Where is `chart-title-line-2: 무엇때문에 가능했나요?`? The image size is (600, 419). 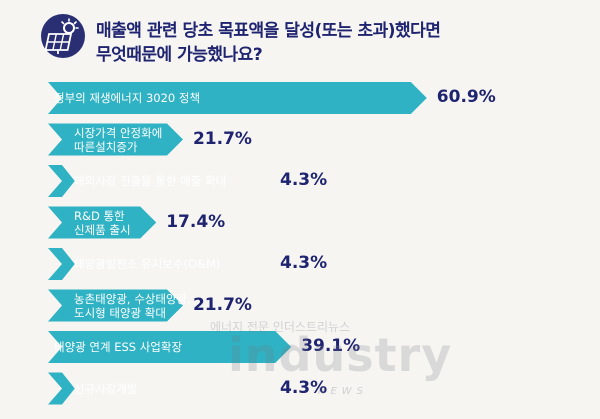
chart-title-line-2: 무엇때문에 가능했나요? is located at coordinates (179, 55).